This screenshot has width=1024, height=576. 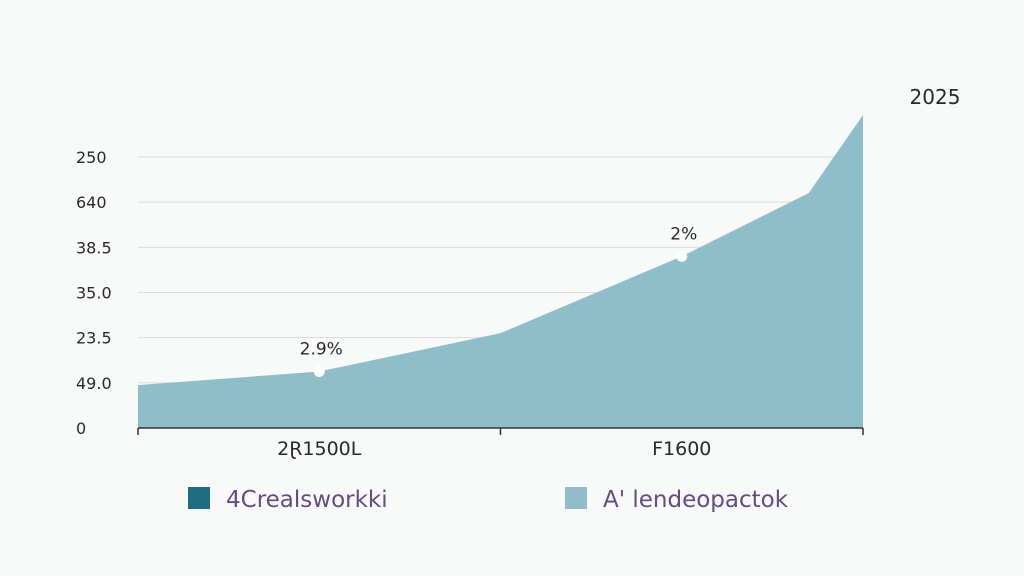 I want to click on y-tick-label: 23.5, so click(x=94, y=338).